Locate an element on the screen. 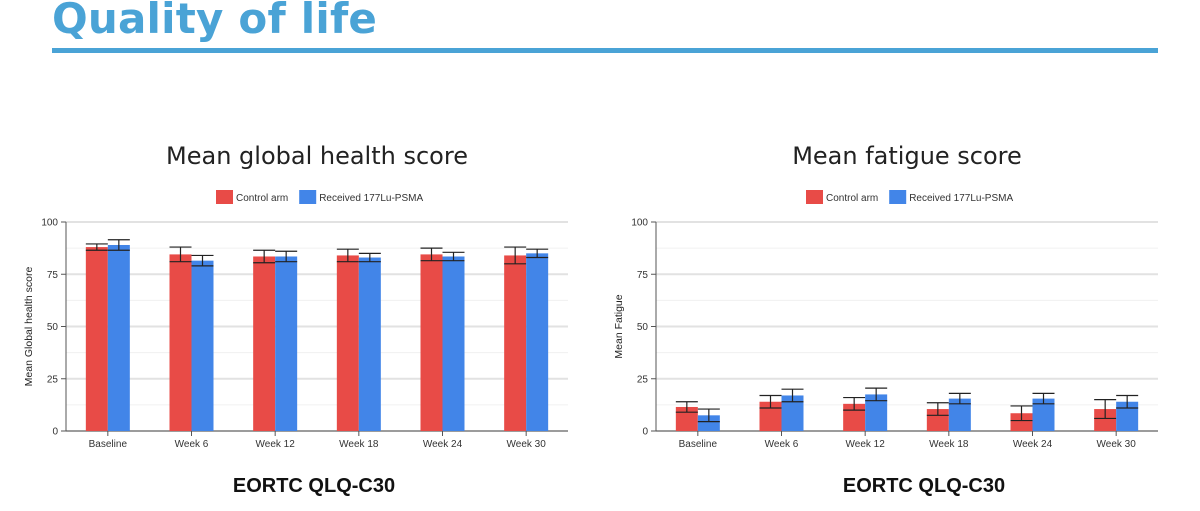 The image size is (1200, 511). title-underline is located at coordinates (605, 50).